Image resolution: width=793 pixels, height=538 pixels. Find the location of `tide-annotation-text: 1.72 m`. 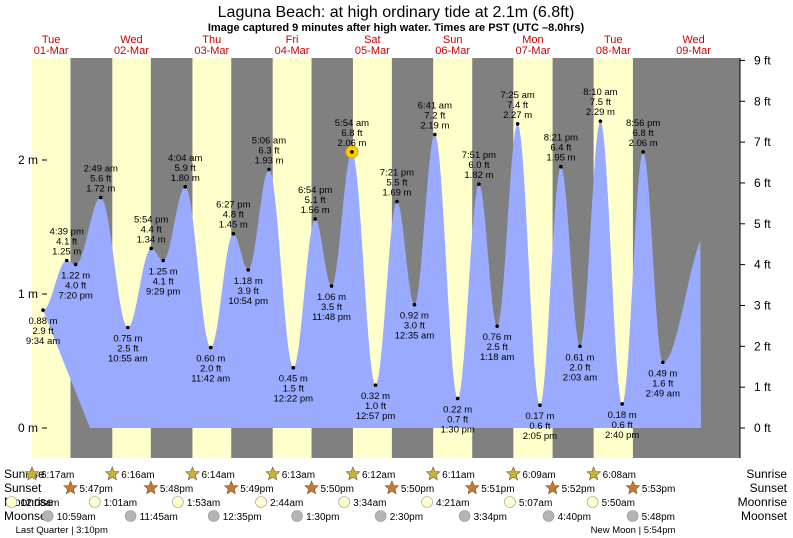

tide-annotation-text: 1.72 m is located at coordinates (100, 189).